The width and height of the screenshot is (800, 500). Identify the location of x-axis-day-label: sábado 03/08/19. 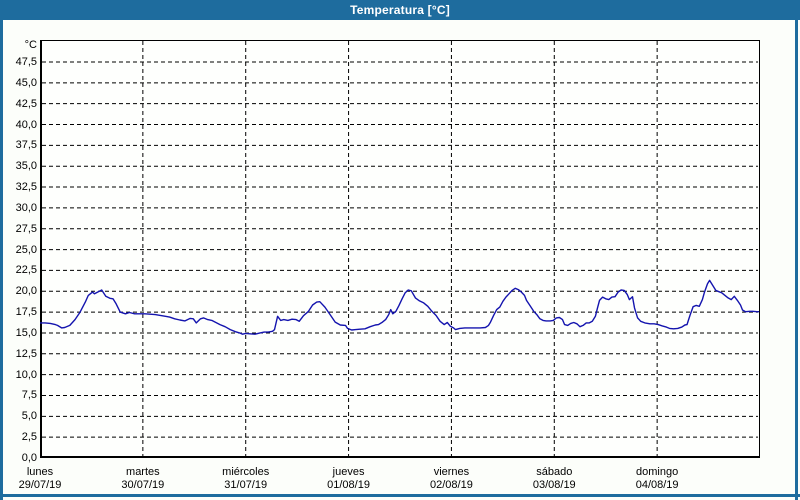
(554, 478).